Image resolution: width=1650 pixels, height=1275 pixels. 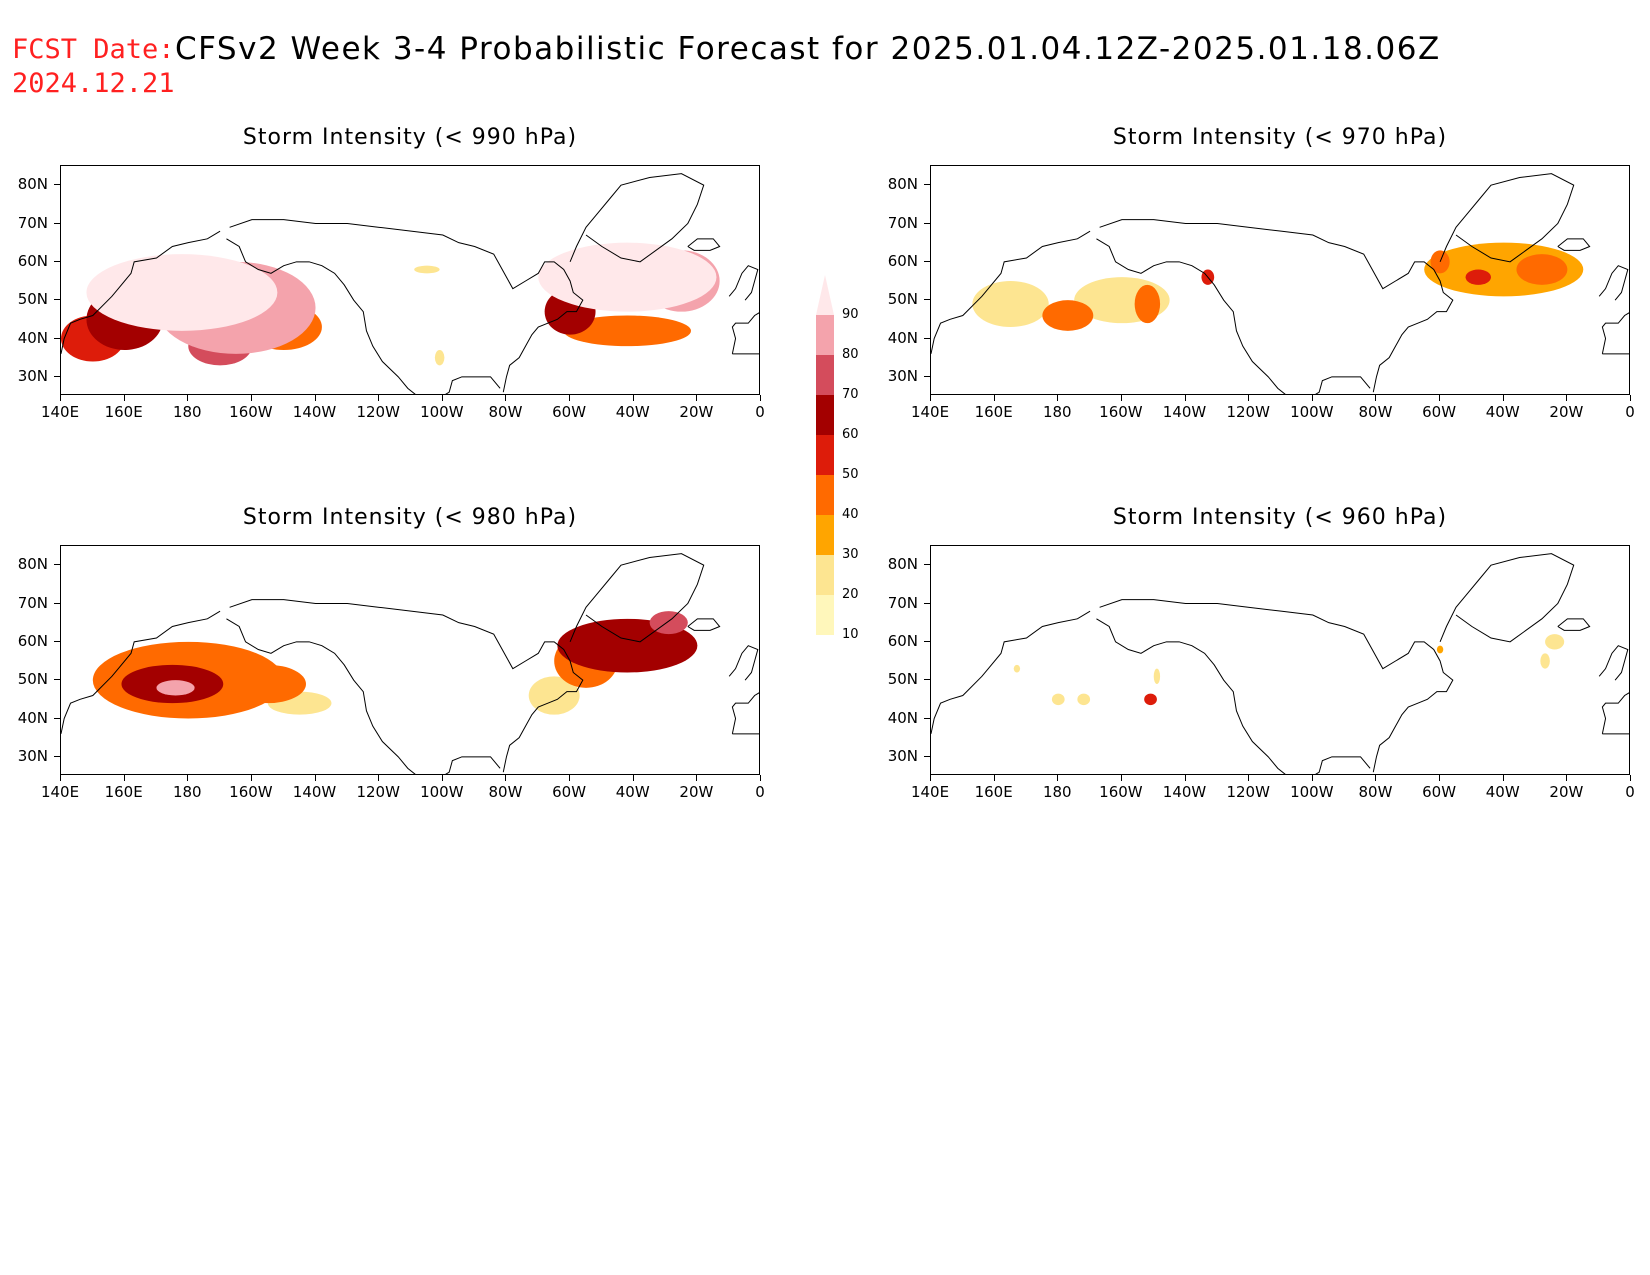 What do you see at coordinates (902, 755) in the screenshot?
I see `lat-label: 30N` at bounding box center [902, 755].